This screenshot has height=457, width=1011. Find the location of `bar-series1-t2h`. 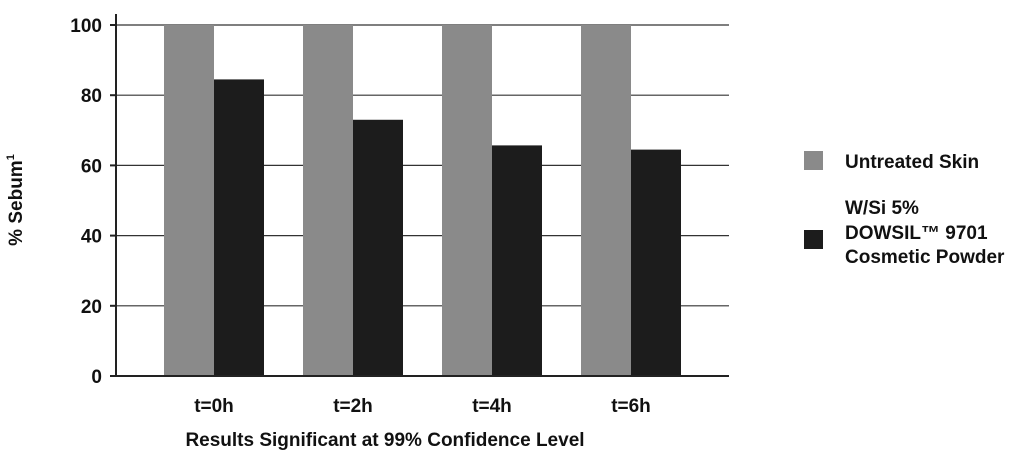

bar-series1-t2h is located at coordinates (328, 200).